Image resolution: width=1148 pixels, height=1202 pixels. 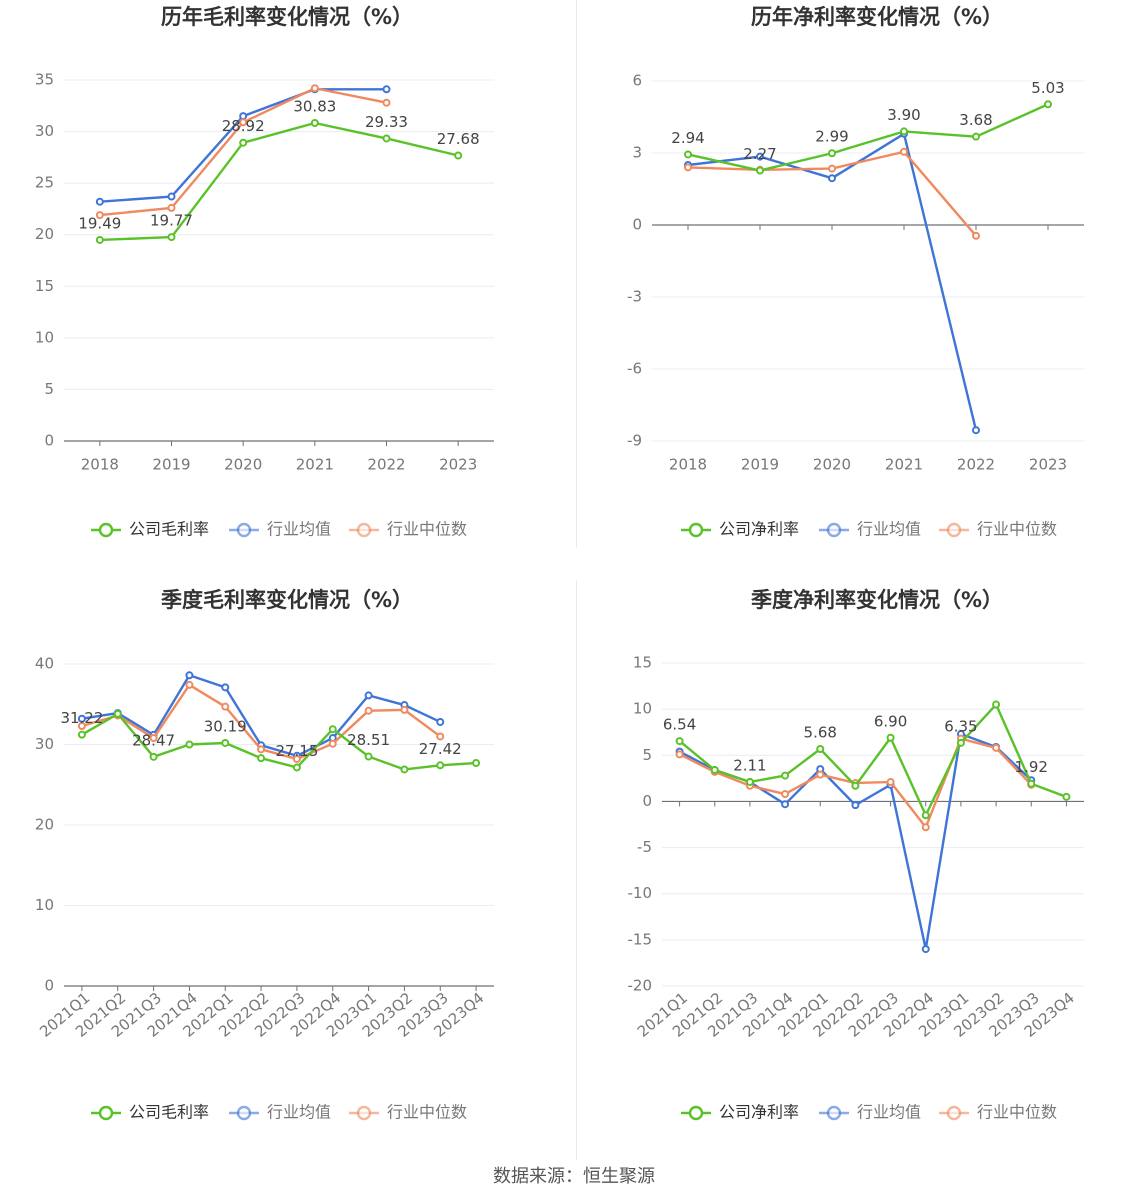 I want to click on legend: 公司净利率 行业均值 行业中位数, so click(x=869, y=1112).